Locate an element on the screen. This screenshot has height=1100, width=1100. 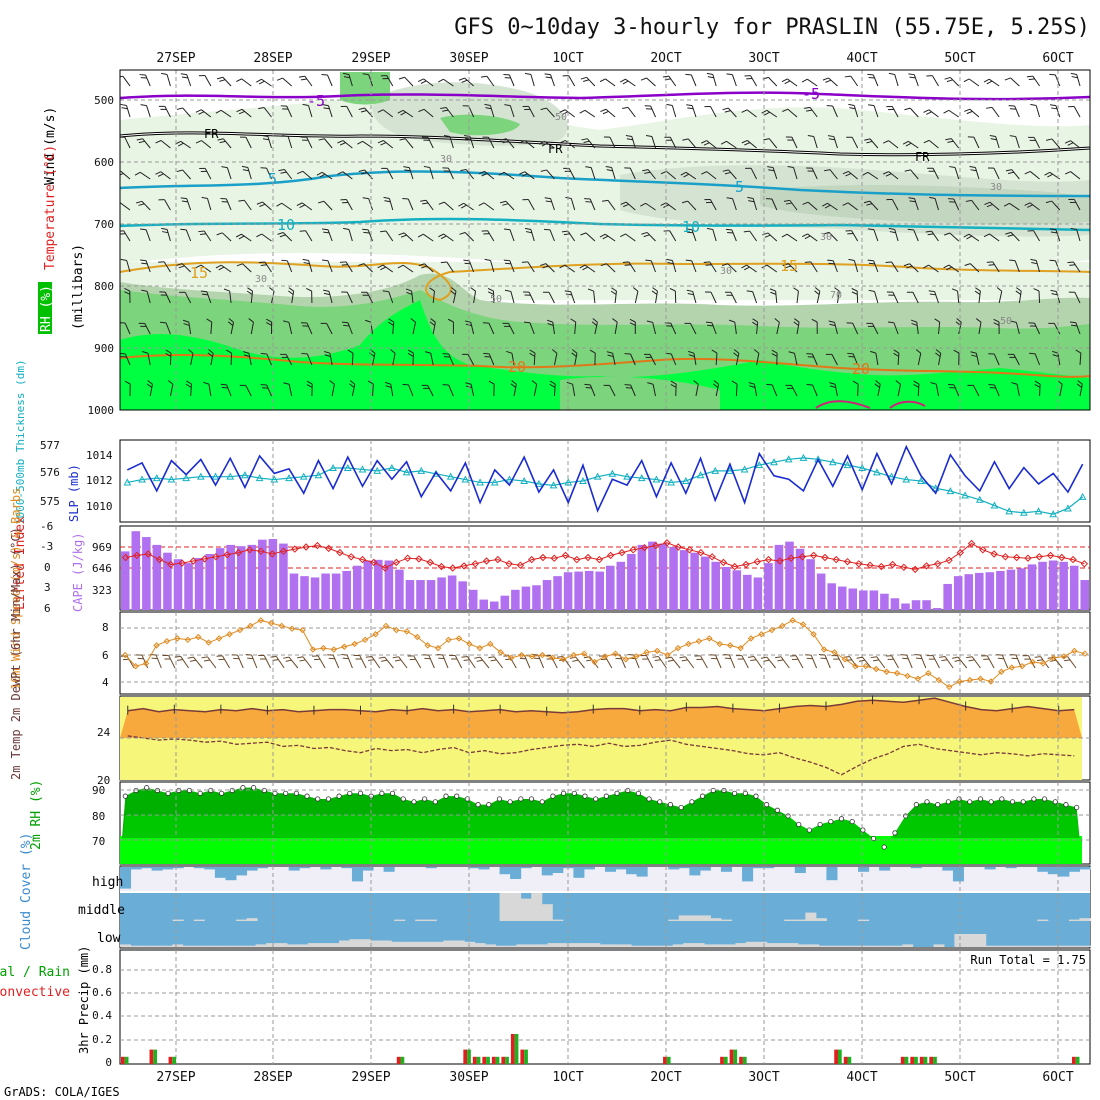
cape-axis-label: CAPE (J/kg) is located at coordinates (78, 572).